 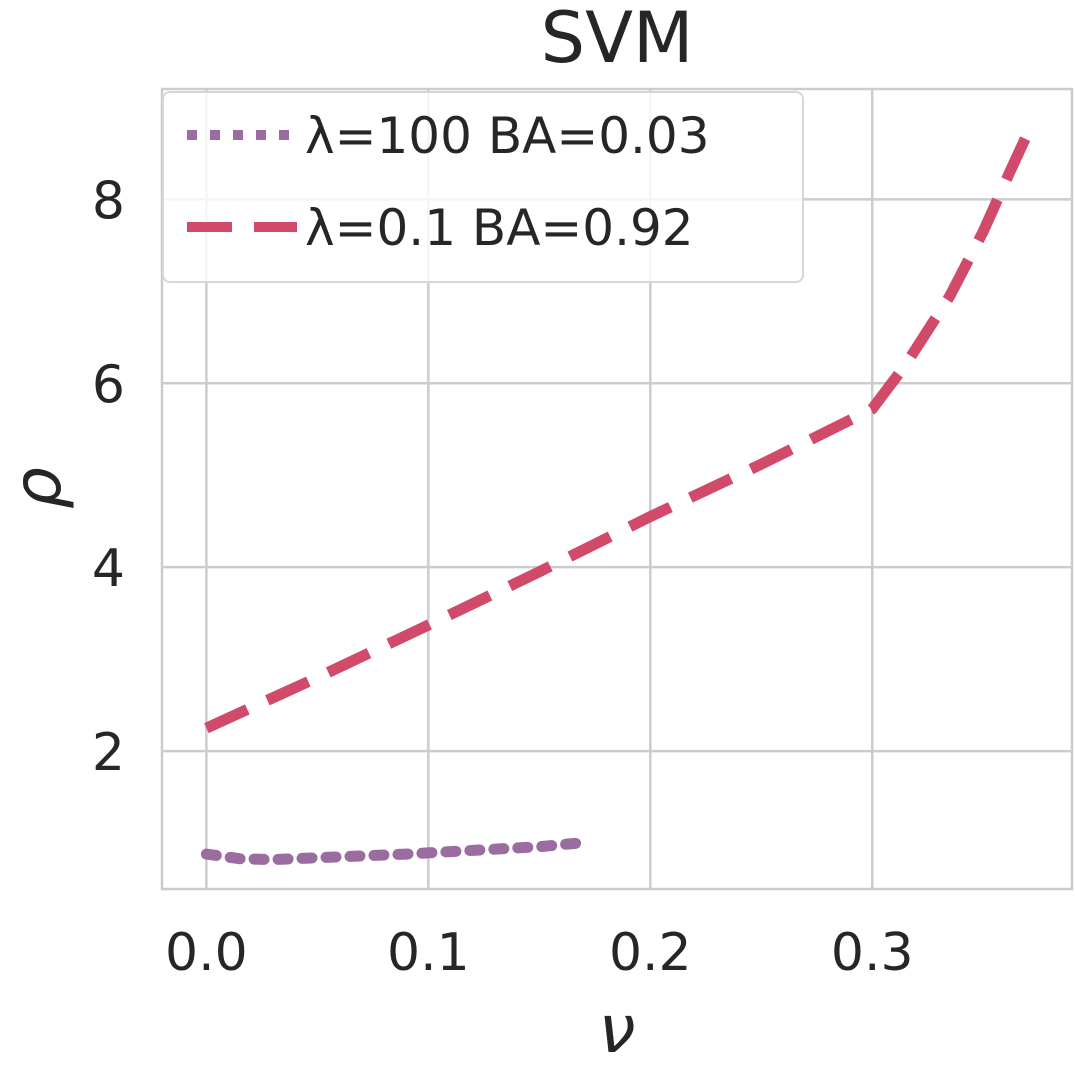 What do you see at coordinates (650, 953) in the screenshot?
I see `x-tick-label: 0.2` at bounding box center [650, 953].